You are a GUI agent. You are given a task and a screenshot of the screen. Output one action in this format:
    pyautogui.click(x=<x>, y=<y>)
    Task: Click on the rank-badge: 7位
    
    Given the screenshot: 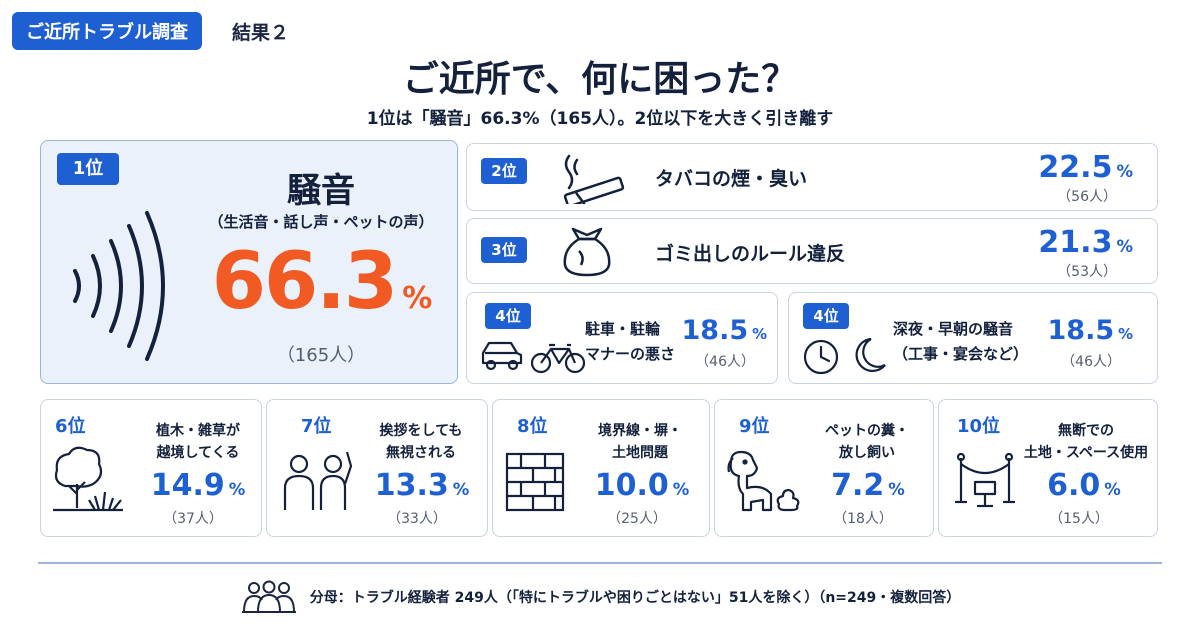 What is the action you would take?
    pyautogui.click(x=316, y=426)
    